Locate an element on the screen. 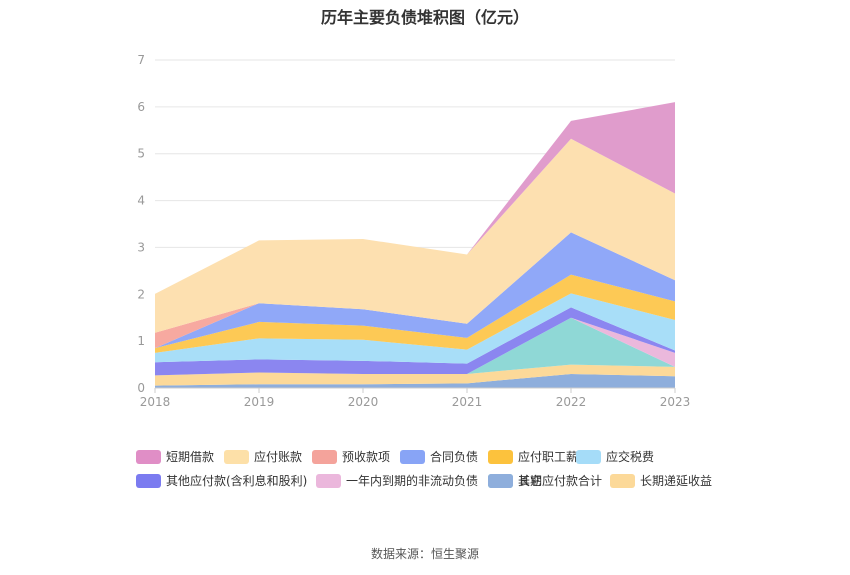  legend-item: 短期借款 is located at coordinates (175, 456).